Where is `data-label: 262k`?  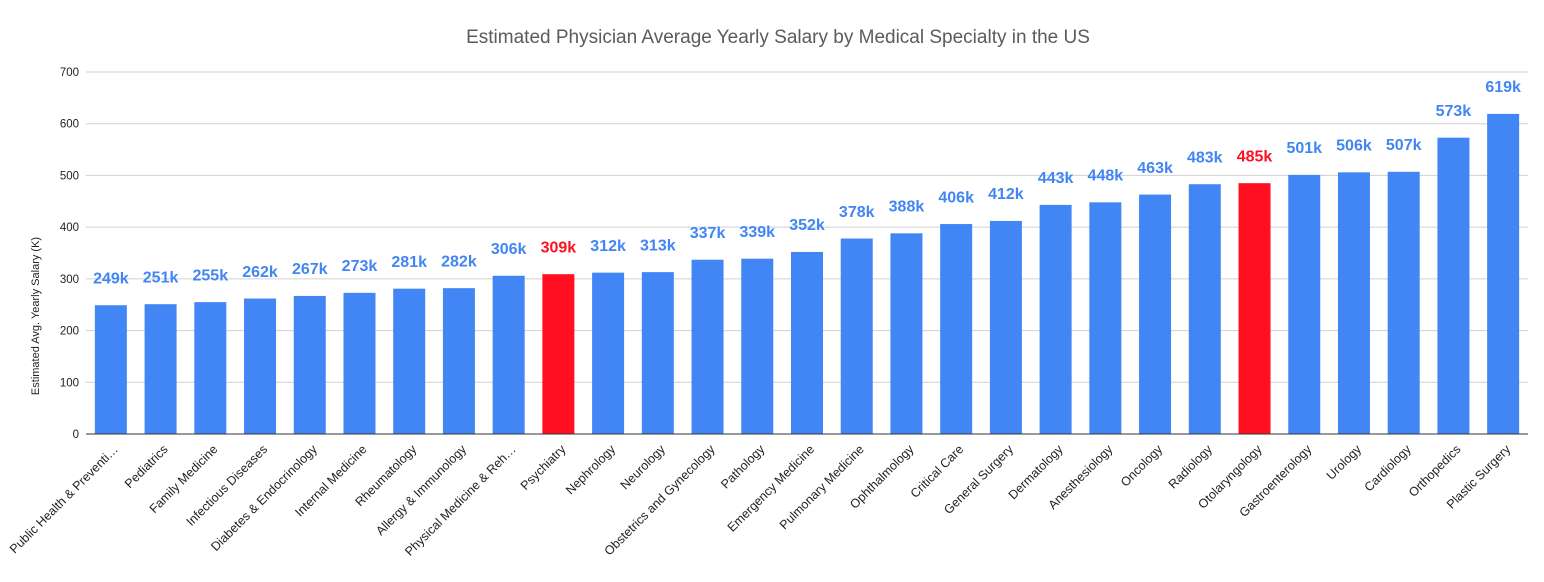 data-label: 262k is located at coordinates (260, 272).